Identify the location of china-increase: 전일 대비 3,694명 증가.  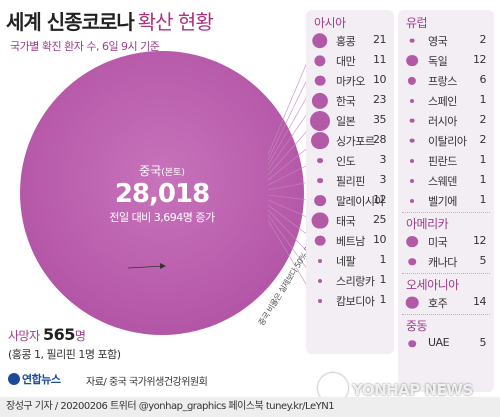
(162, 217).